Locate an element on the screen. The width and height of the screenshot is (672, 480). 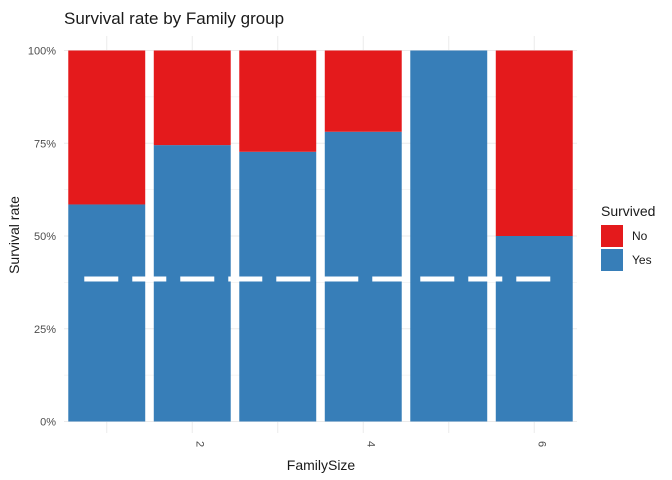
chart-title: Survival rate by Family group is located at coordinates (174, 18).